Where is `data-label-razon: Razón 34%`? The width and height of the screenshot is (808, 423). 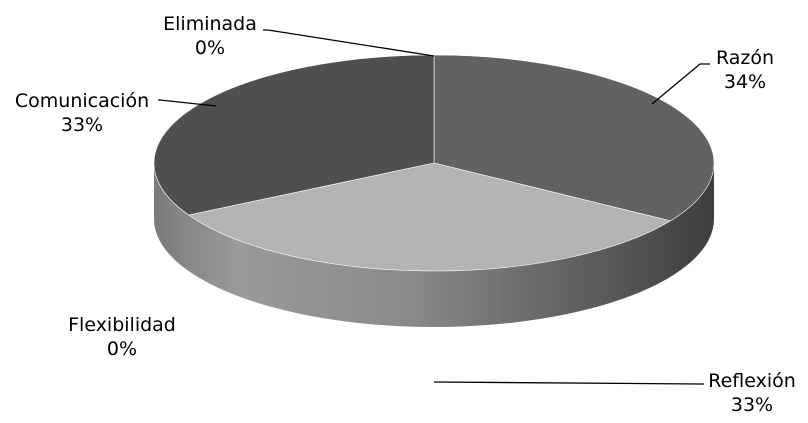
data-label-razon: Razón 34% is located at coordinates (745, 70).